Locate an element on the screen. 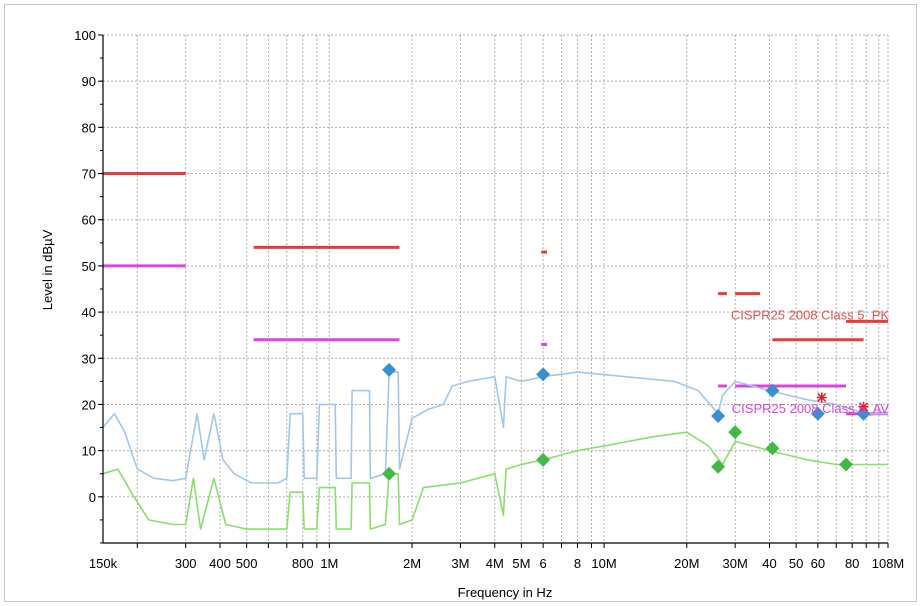 The height and width of the screenshot is (606, 923). x-tick-label: 2M is located at coordinates (412, 563).